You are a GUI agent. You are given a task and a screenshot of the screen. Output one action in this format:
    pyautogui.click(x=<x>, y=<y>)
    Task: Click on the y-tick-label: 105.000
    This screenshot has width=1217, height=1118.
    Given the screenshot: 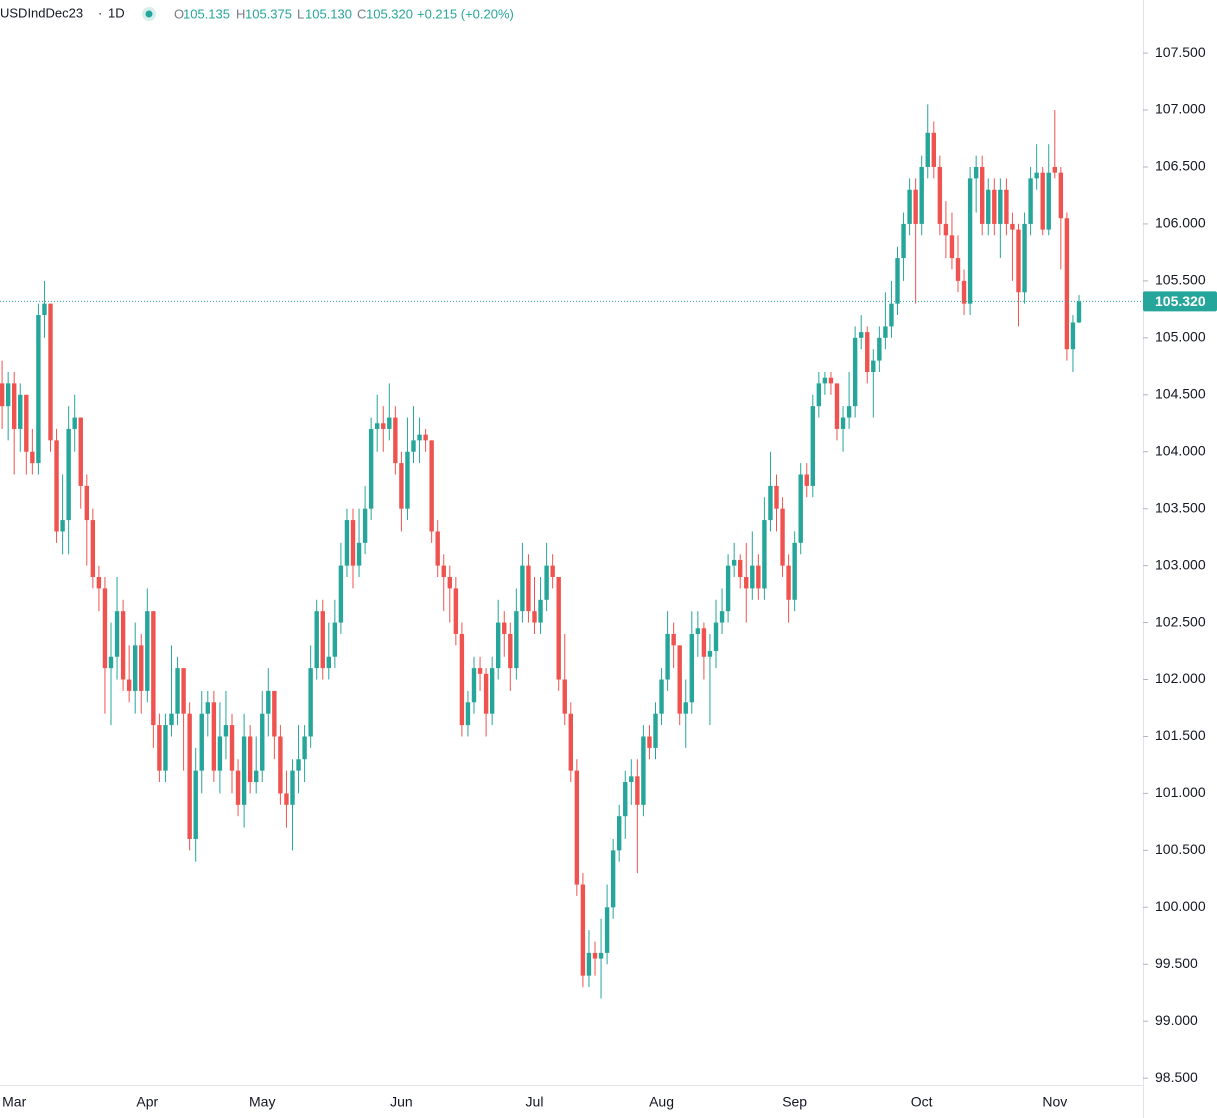 What is the action you would take?
    pyautogui.click(x=1180, y=337)
    